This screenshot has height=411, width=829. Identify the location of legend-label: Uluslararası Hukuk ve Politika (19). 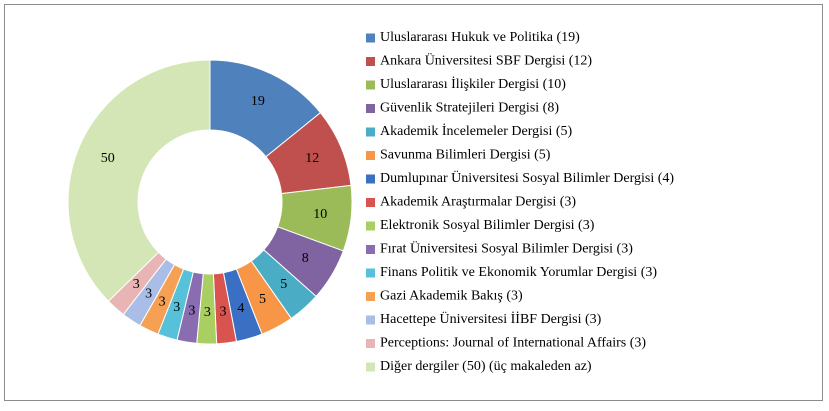
(480, 37).